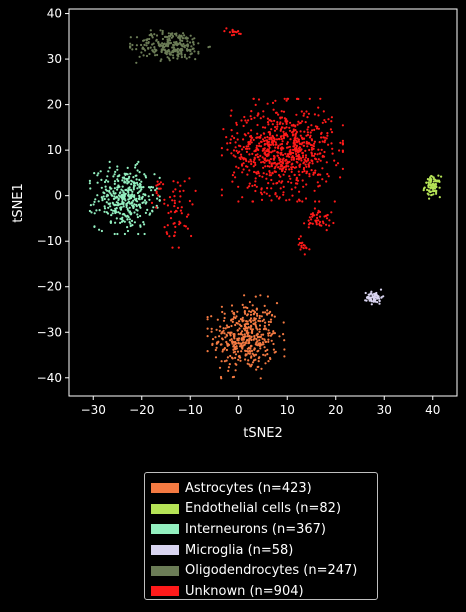  What do you see at coordinates (190, 410) in the screenshot?
I see `x-tick-label: −10` at bounding box center [190, 410].